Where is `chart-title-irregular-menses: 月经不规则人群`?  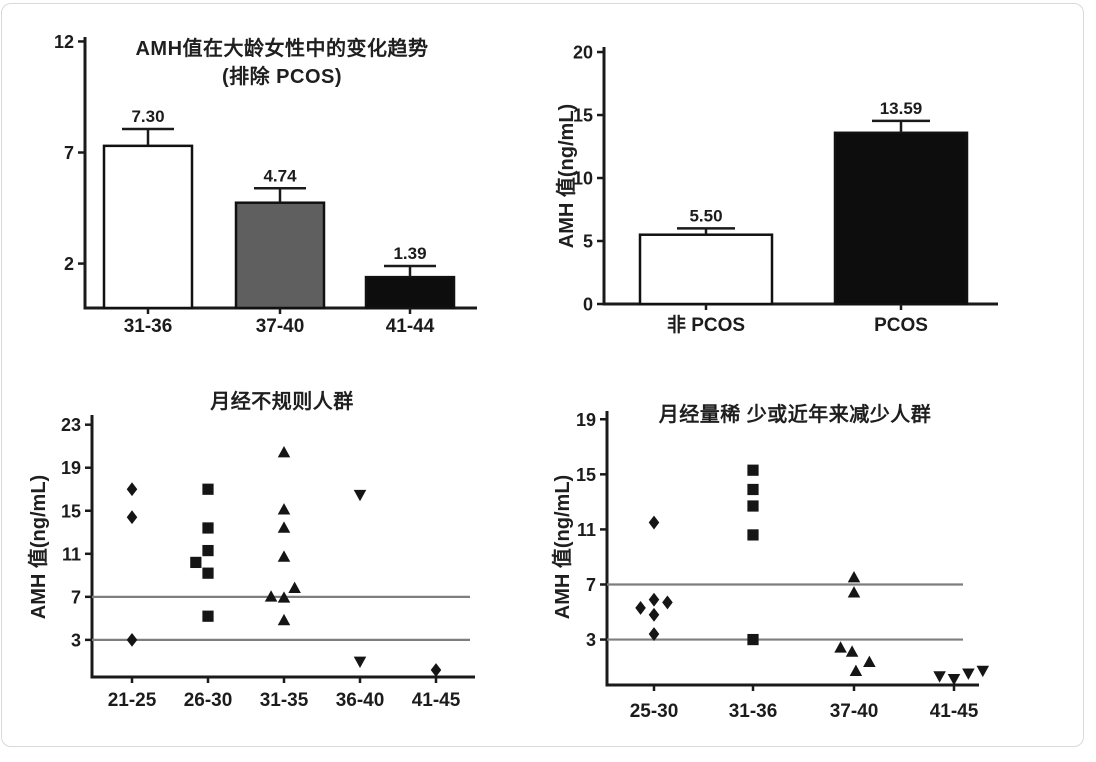
chart-title-irregular-menses: 月经不规则人群 is located at coordinates (282, 402).